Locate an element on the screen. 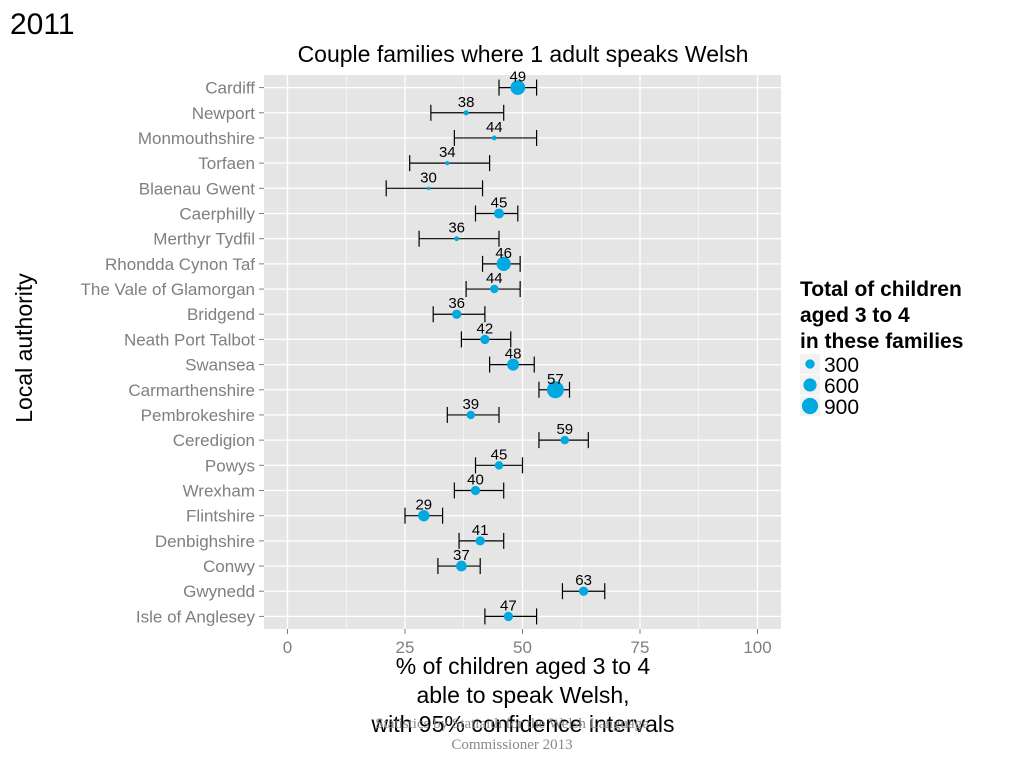 The image size is (1024, 768). y-tick-neath-port-talbot: Neath Port Talbot is located at coordinates (189, 339).